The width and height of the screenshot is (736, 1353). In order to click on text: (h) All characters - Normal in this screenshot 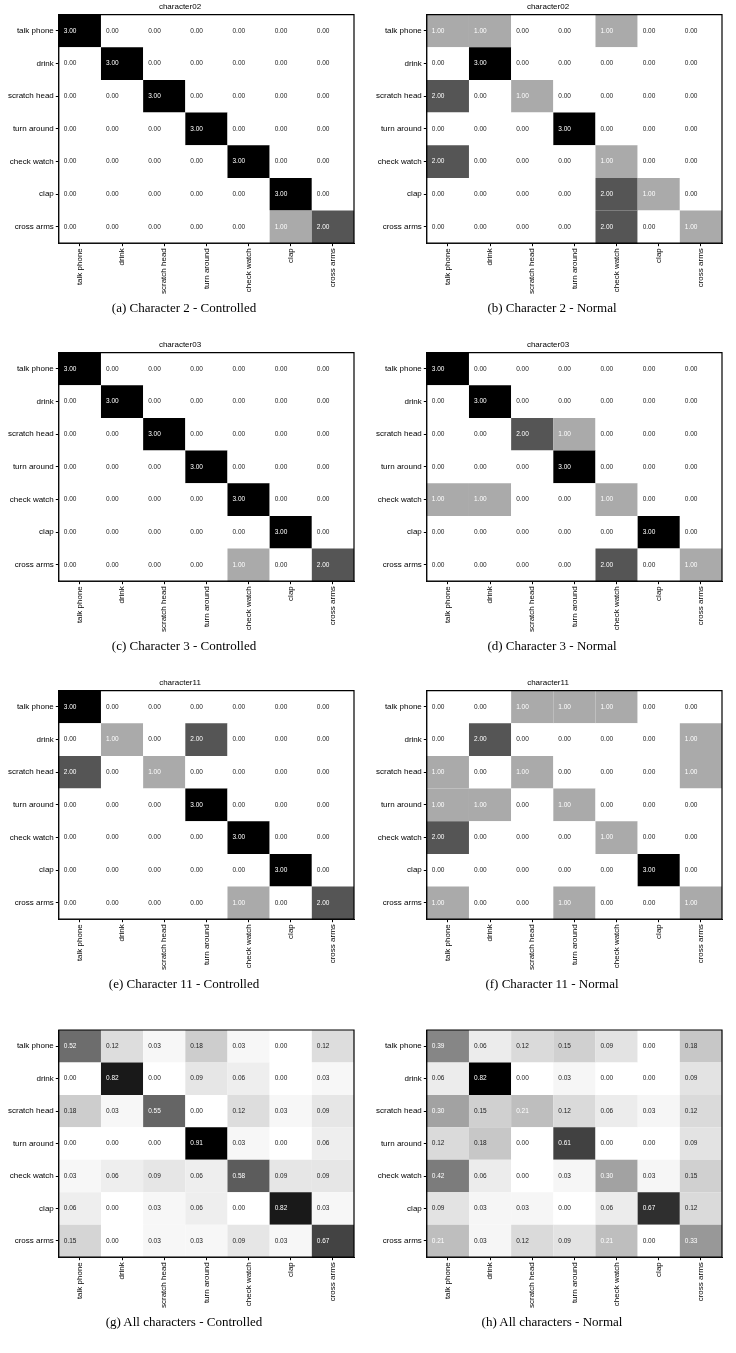, I will do `click(552, 1322)`.